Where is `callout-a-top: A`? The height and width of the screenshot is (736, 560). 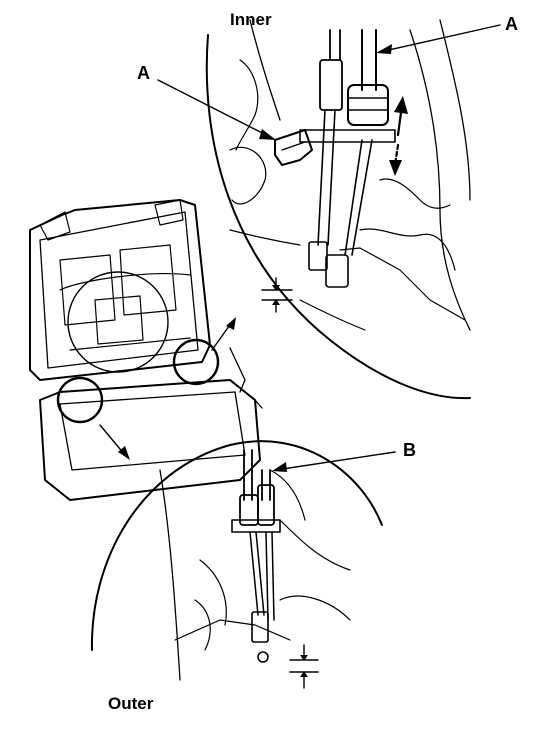 callout-a-top: A is located at coordinates (511, 24).